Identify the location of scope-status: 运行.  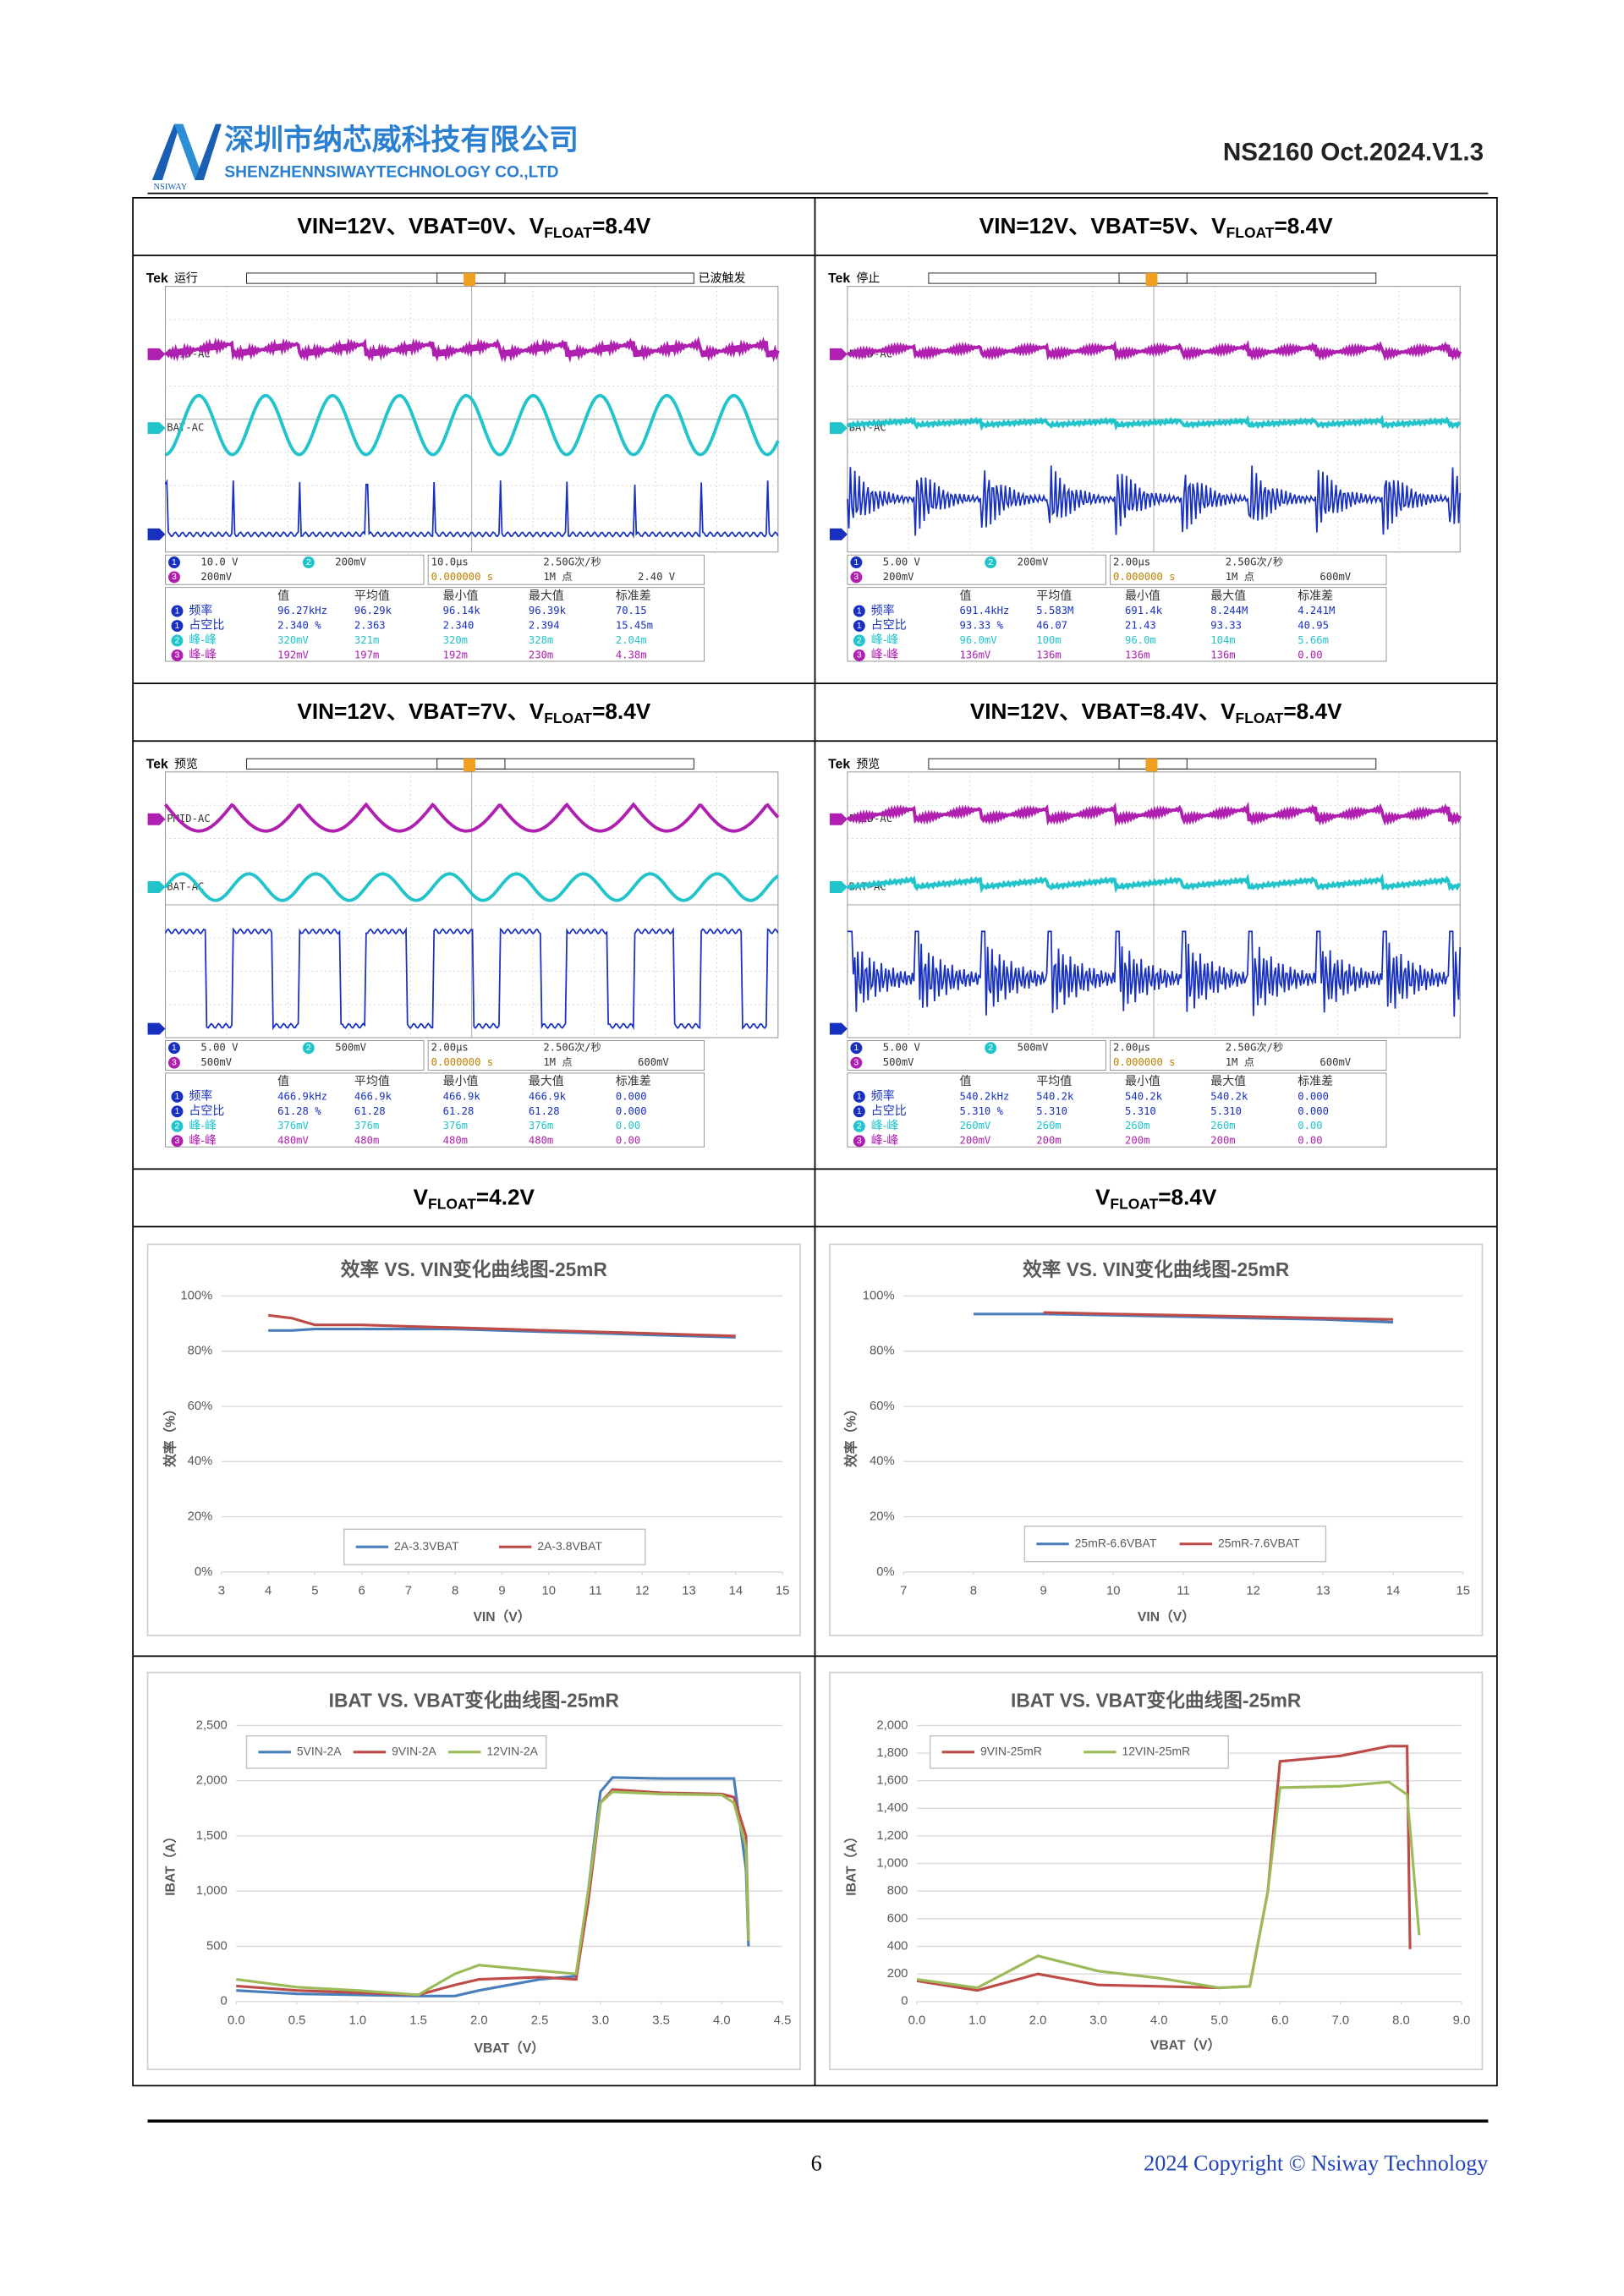
(186, 278).